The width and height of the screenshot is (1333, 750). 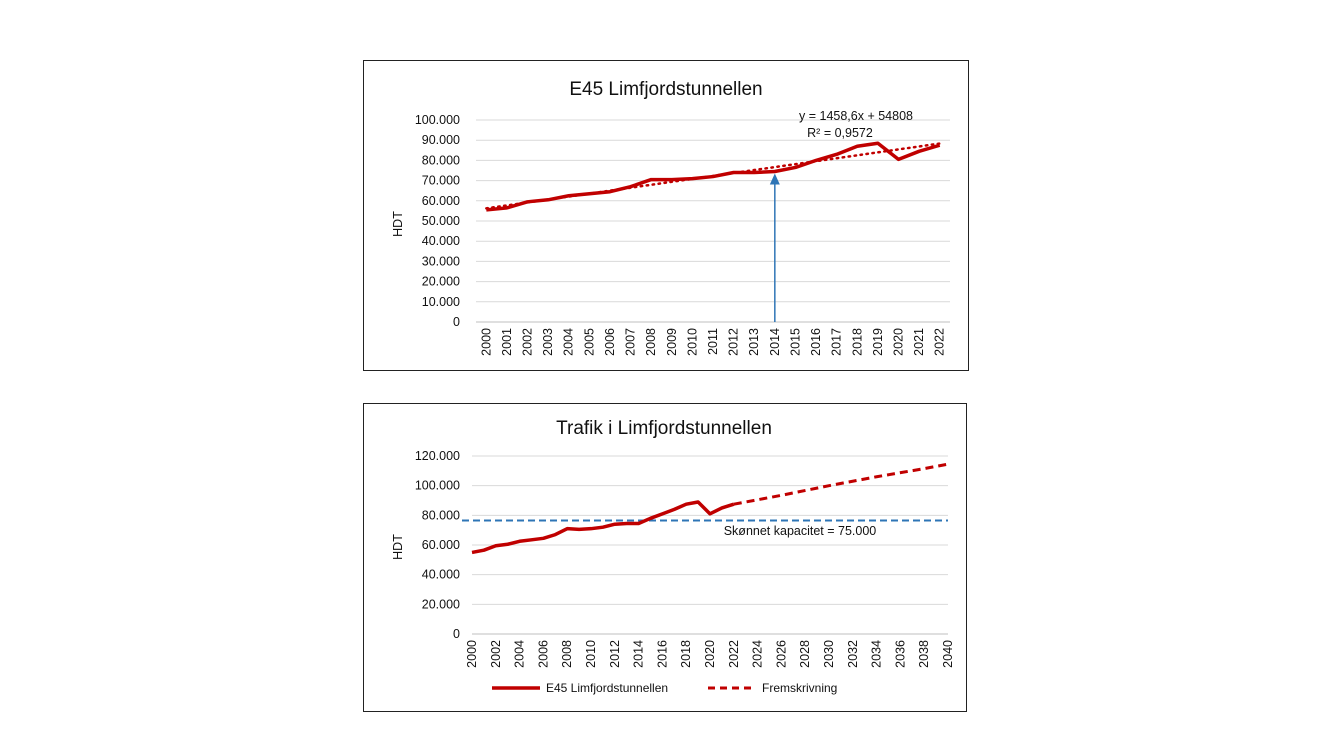 What do you see at coordinates (441, 181) in the screenshot?
I see `y-tick-label: 70.000` at bounding box center [441, 181].